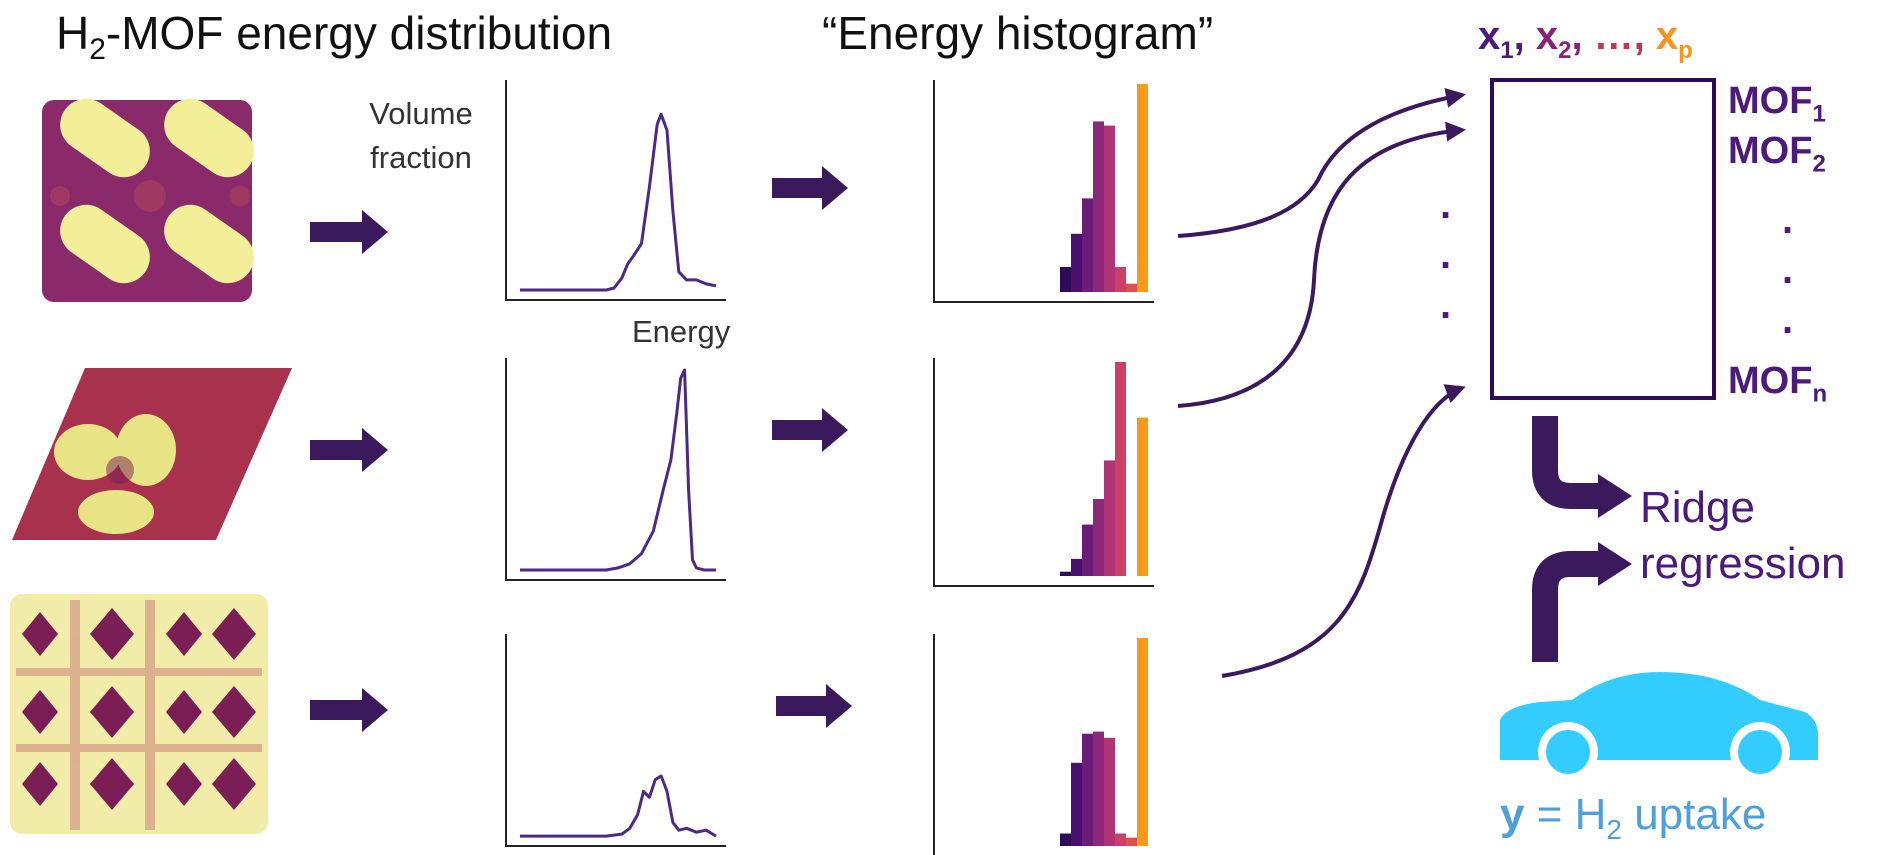  Describe the element at coordinates (1615, 496) in the screenshot. I see `bent-arrow-down-head` at that location.